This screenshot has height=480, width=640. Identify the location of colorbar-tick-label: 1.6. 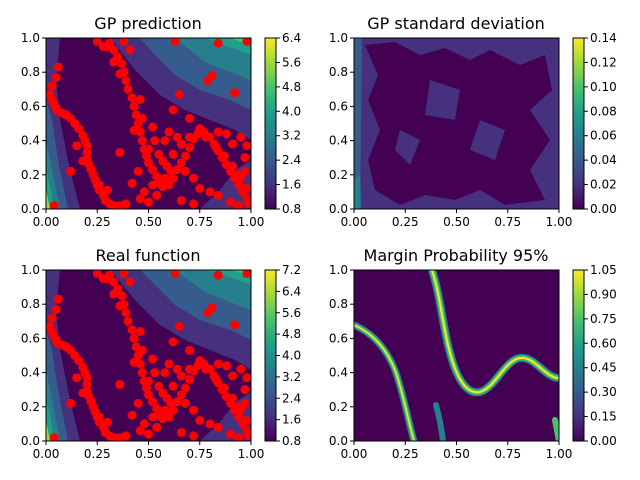
(291, 185).